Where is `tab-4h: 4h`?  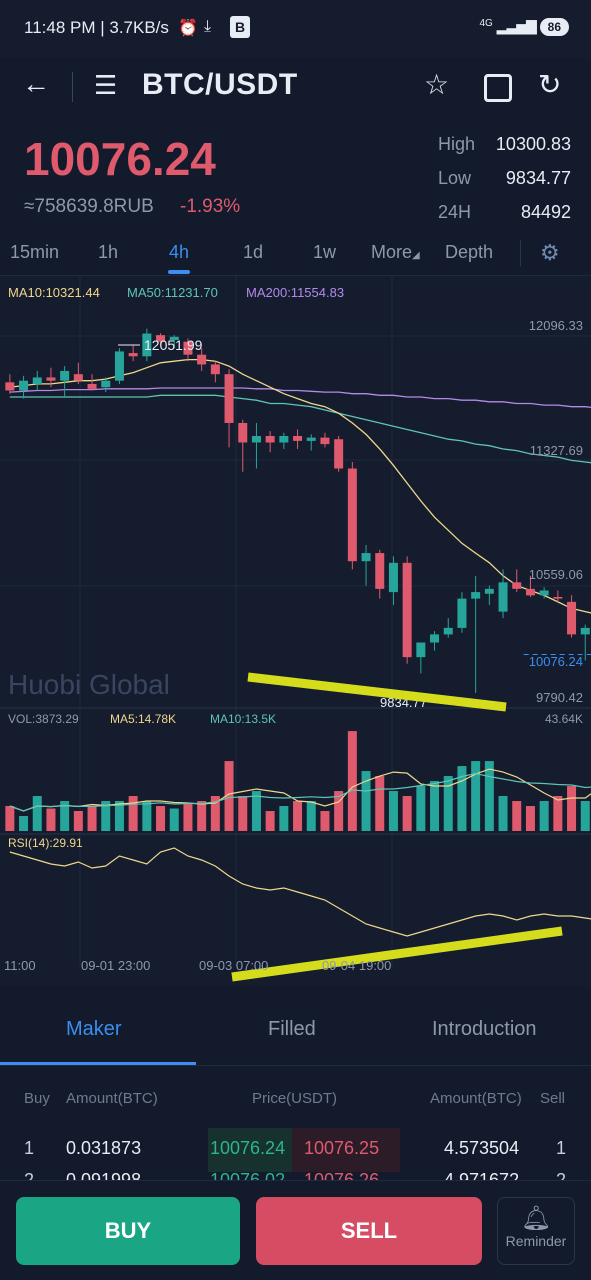
tab-4h: 4h is located at coordinates (179, 252).